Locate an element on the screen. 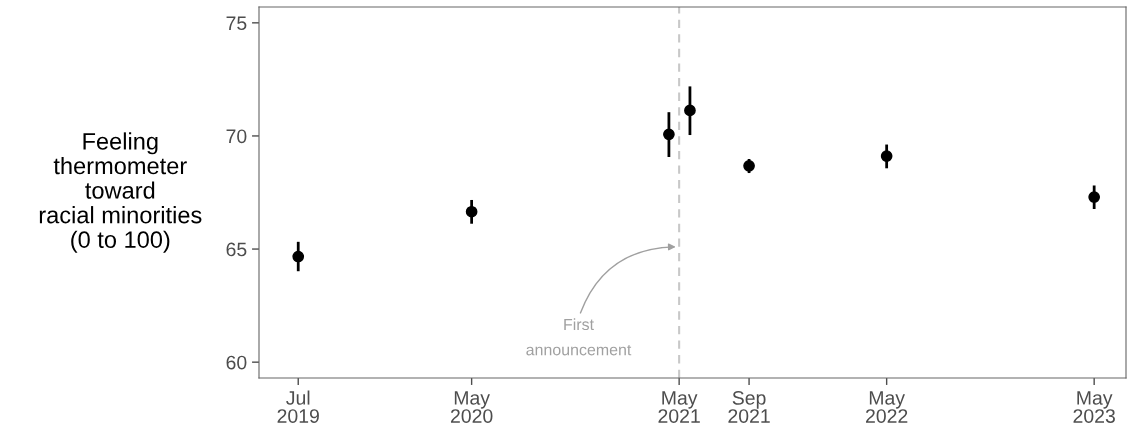  x-tick-label: May 2022 is located at coordinates (887, 407).